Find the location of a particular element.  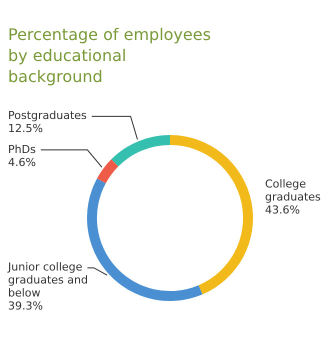

data-label: 12.5% is located at coordinates (25, 129).